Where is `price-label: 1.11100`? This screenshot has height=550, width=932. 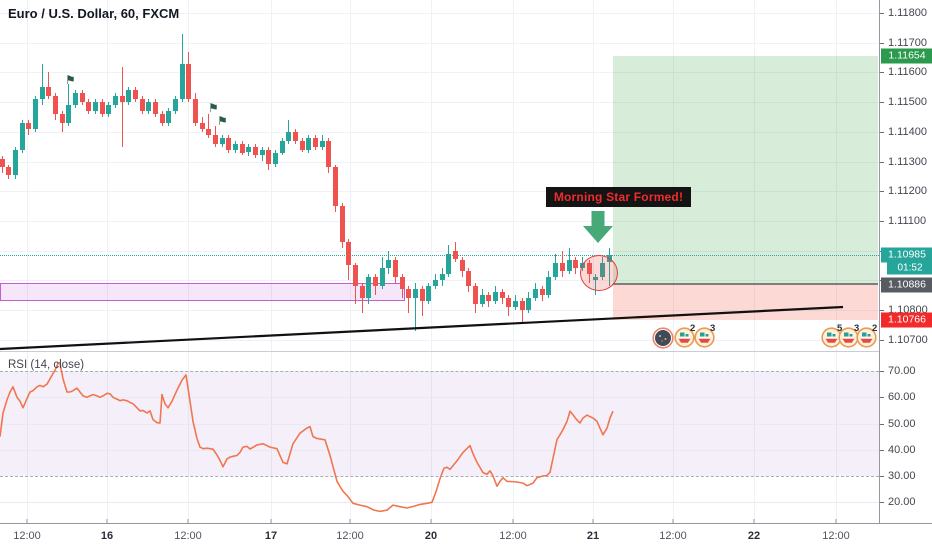 price-label: 1.11100 is located at coordinates (907, 220).